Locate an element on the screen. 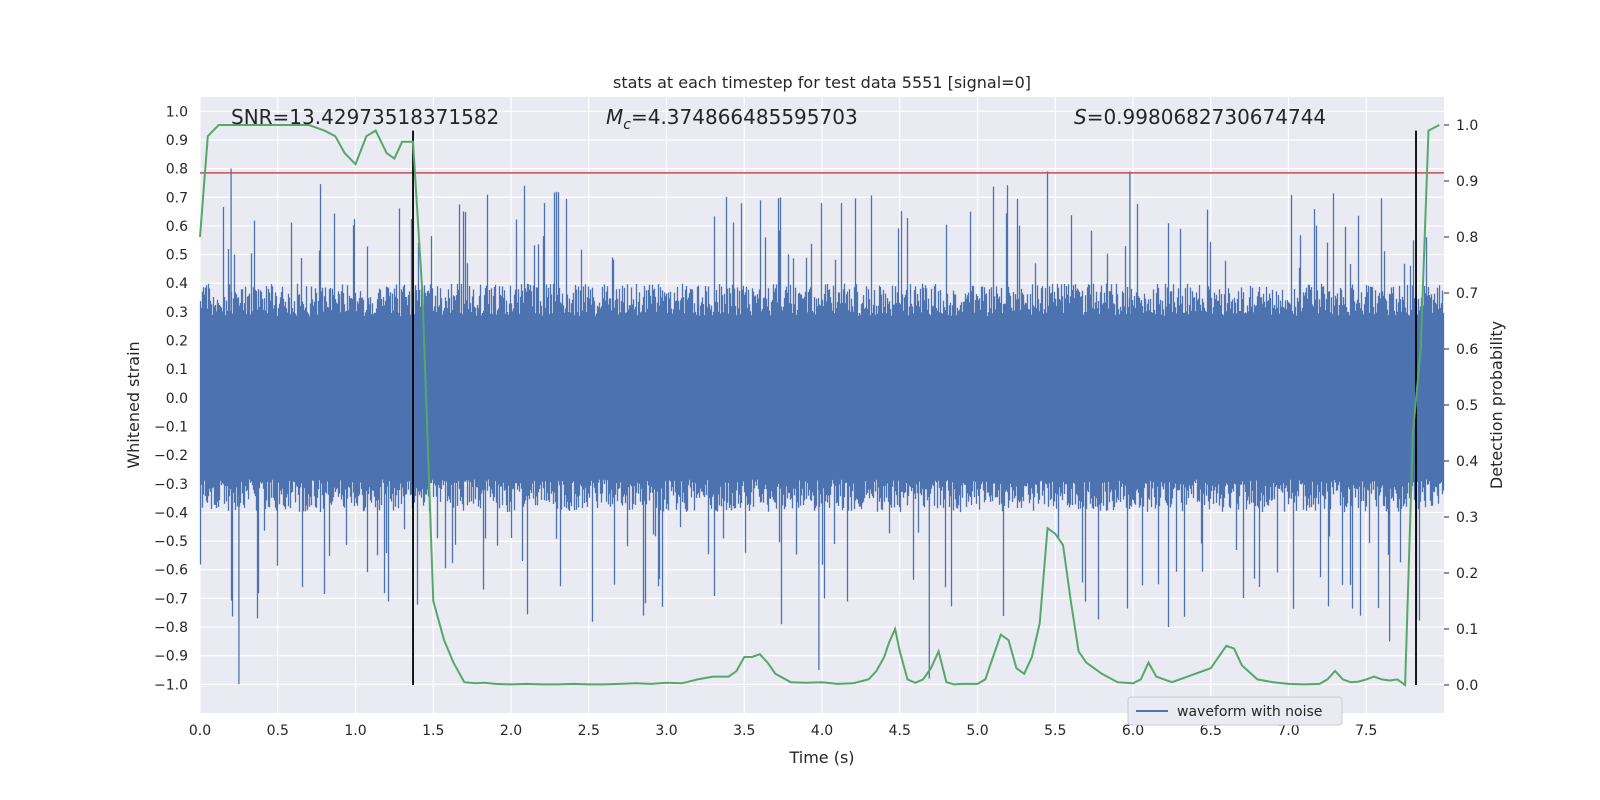 The height and width of the screenshot is (800, 1600). right-tick-labels: 1.0 0.9 0.8 0.7 0.6 0.5 0.4 0.3 0.2 0.1 0.0 is located at coordinates (1461, 406).